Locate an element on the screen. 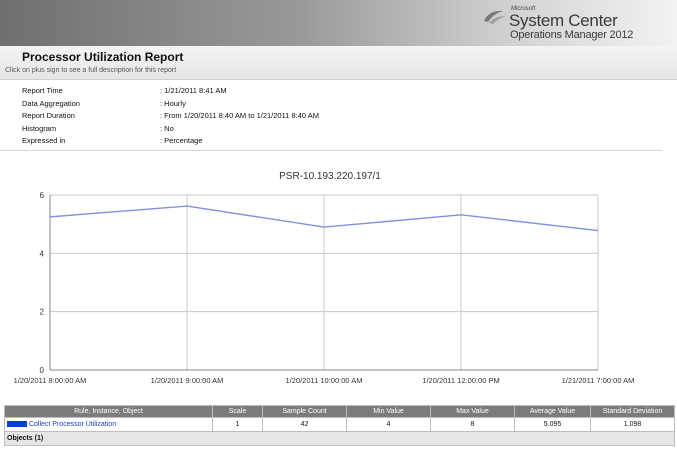 This screenshot has width=677, height=449. rule-cell: Collect Processor Utilization is located at coordinates (108, 424).